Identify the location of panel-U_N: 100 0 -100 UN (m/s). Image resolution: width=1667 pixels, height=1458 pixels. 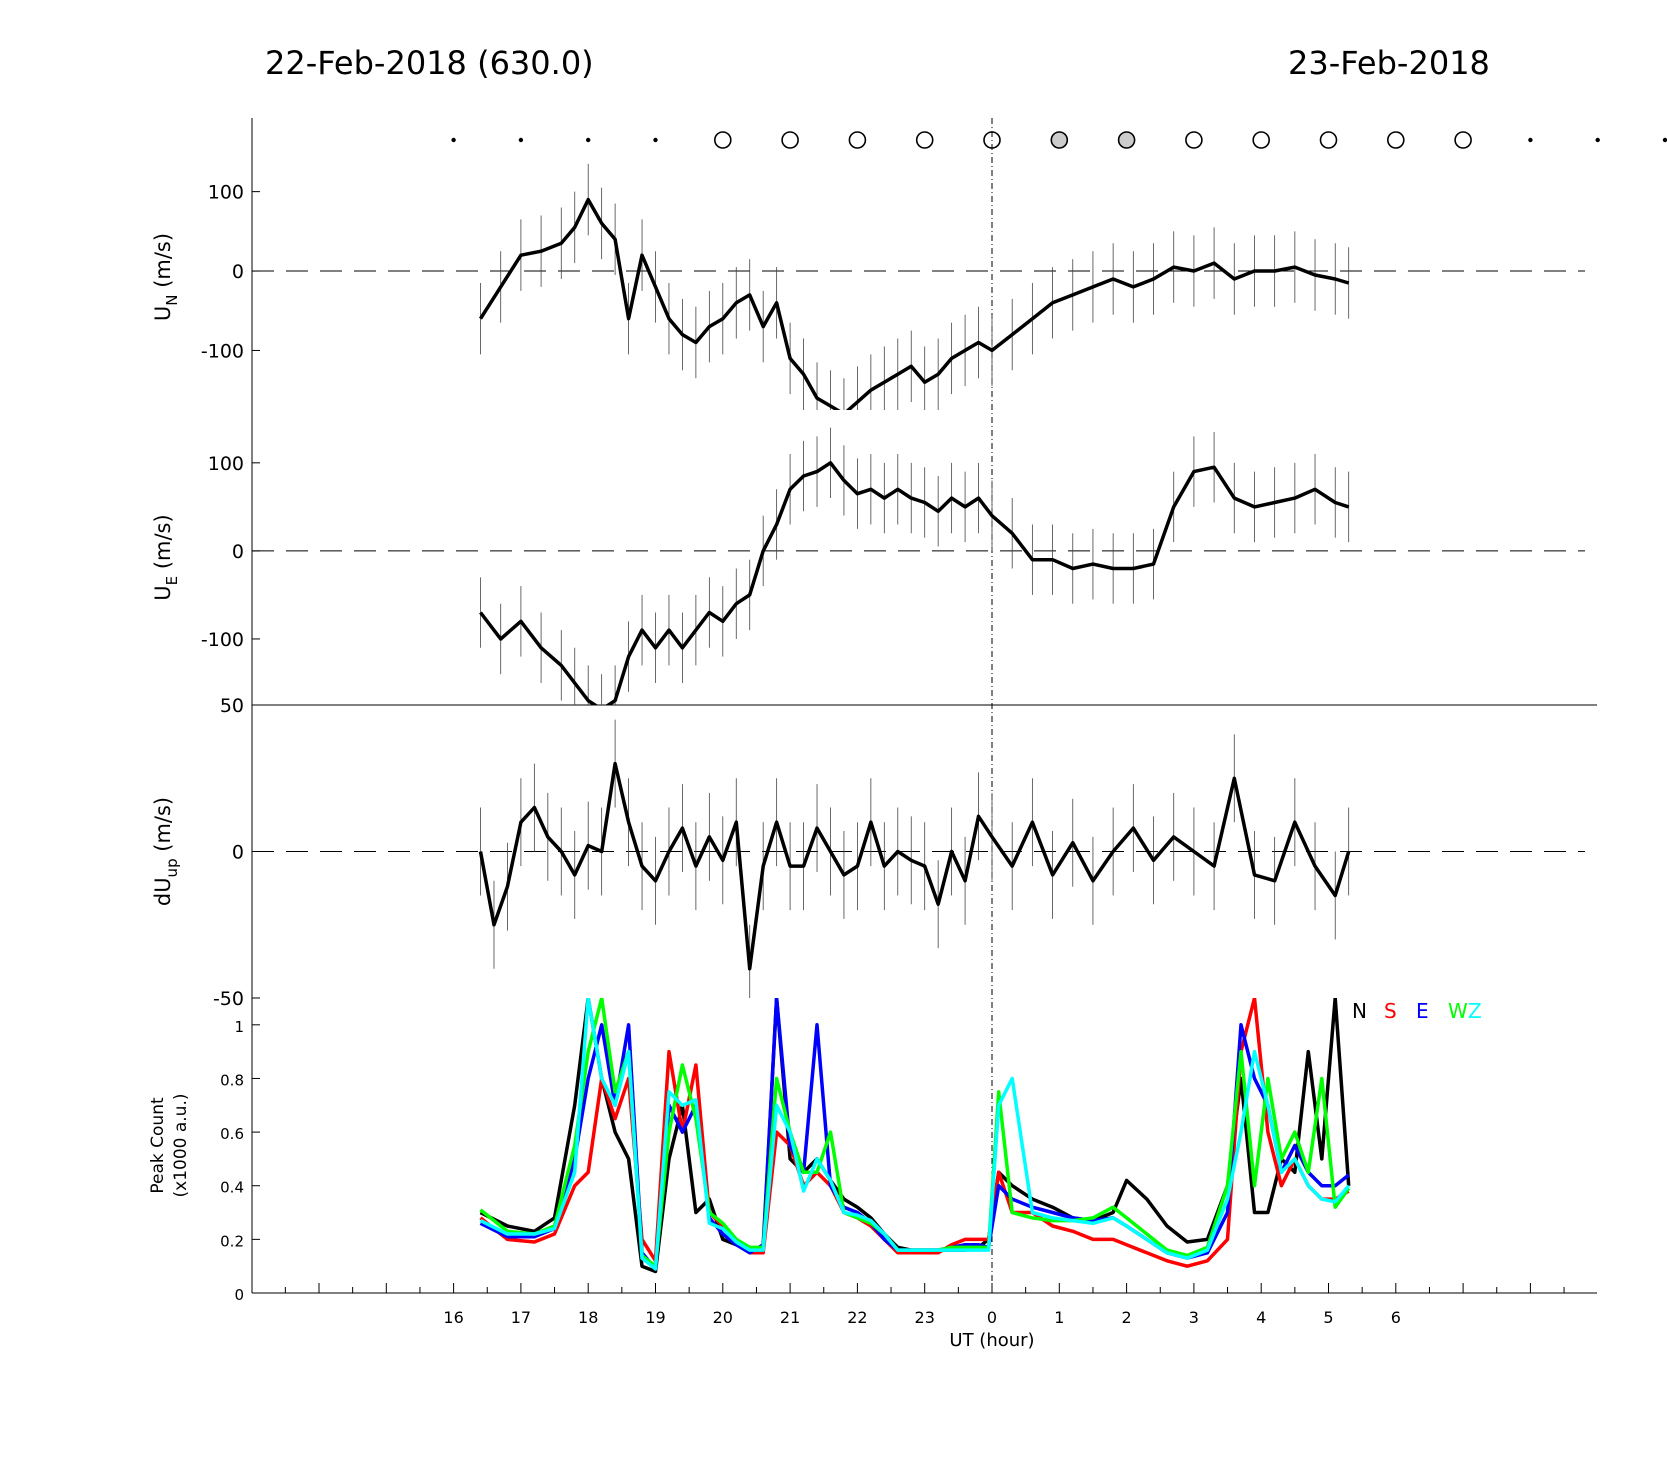
(868, 286).